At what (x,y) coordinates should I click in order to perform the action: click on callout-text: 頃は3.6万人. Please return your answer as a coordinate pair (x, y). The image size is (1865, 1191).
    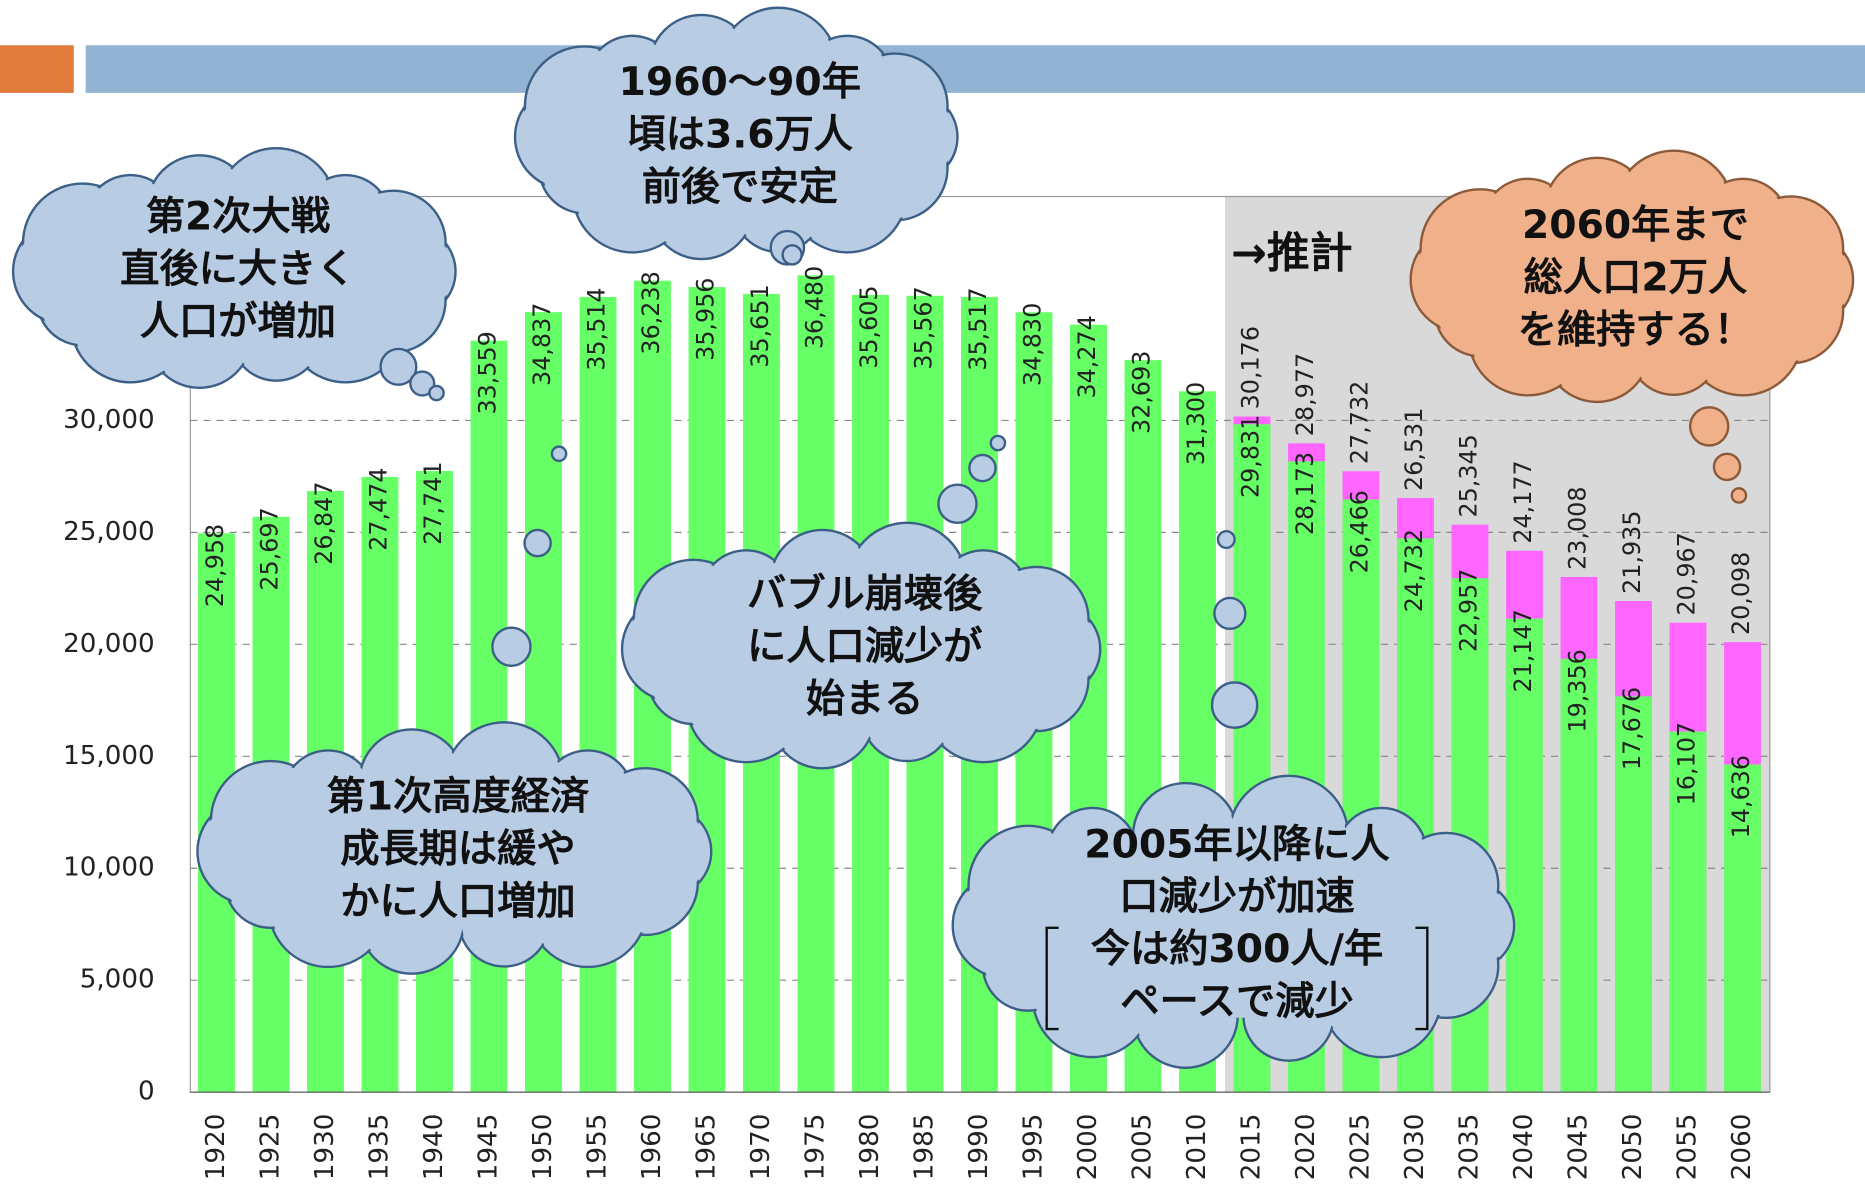
    Looking at the image, I should click on (740, 134).